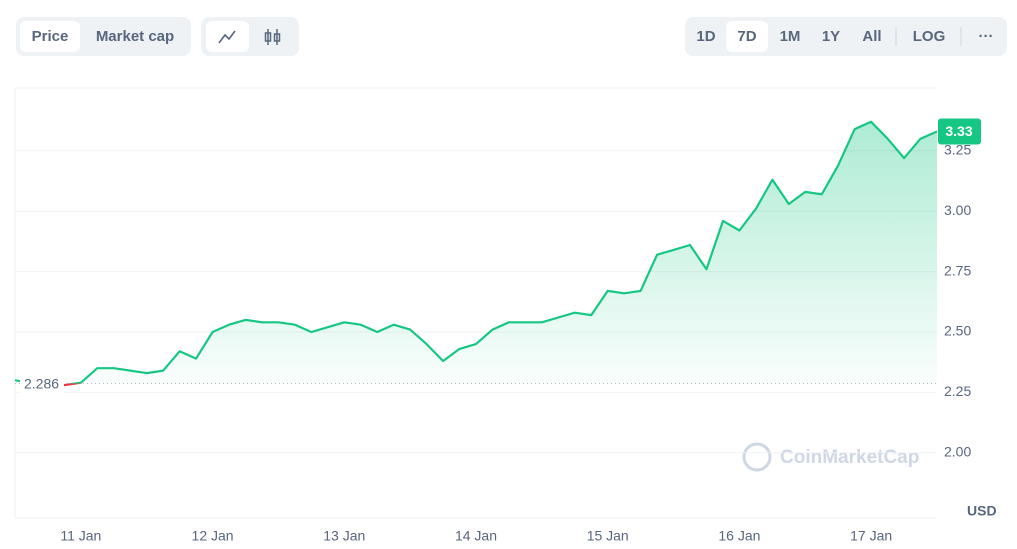 This screenshot has height=549, width=1017. I want to click on x-tick-label: 15 Jan, so click(608, 536).